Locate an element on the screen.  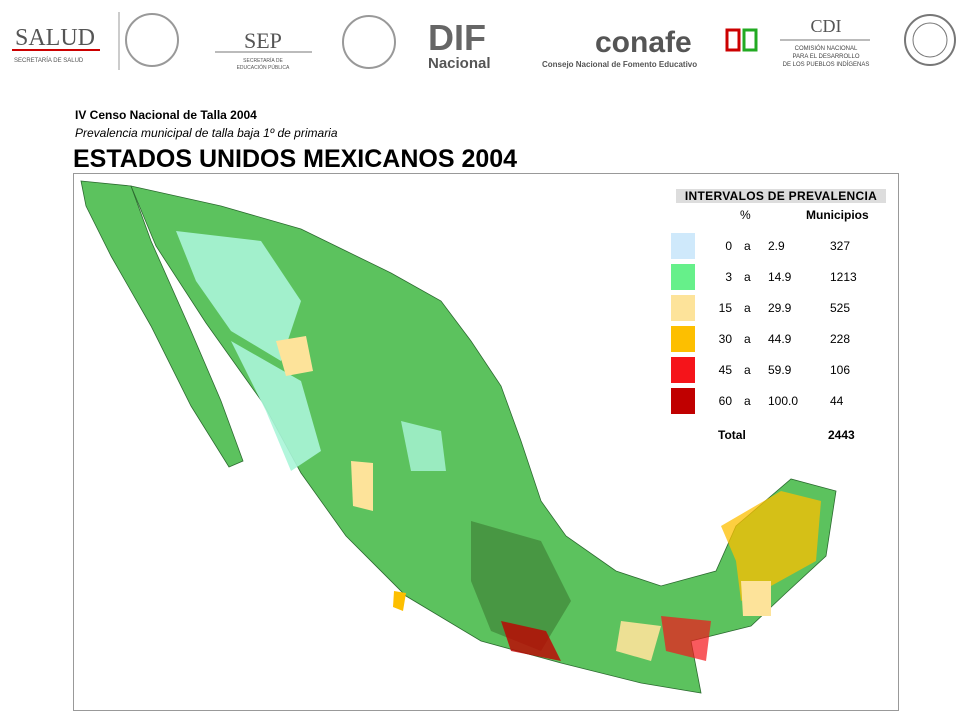
municipios: 1213 is located at coordinates (843, 277).